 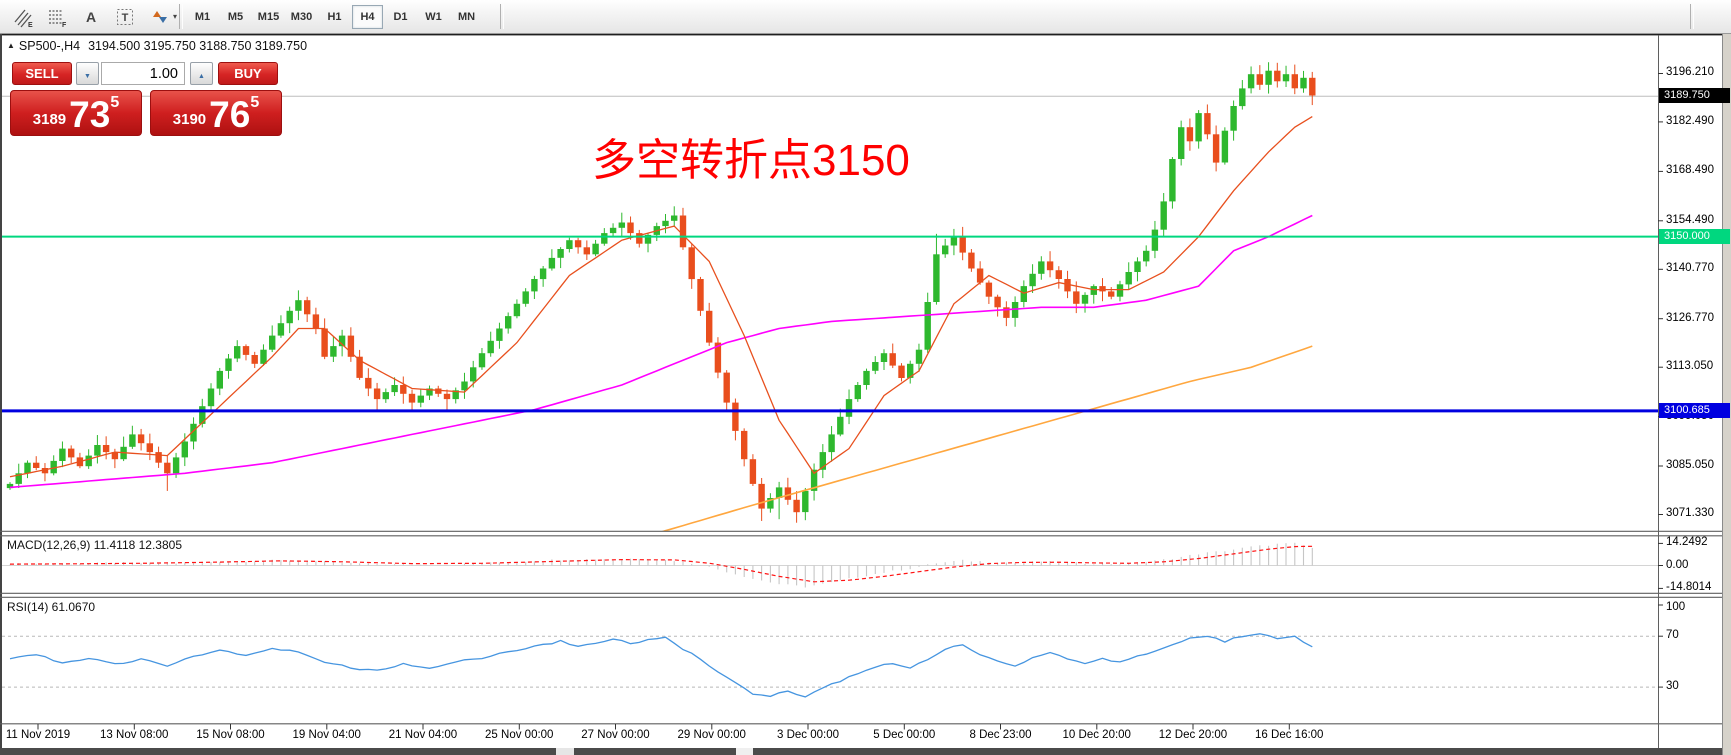 What do you see at coordinates (189, 119) in the screenshot?
I see `buy-price-base: 3190` at bounding box center [189, 119].